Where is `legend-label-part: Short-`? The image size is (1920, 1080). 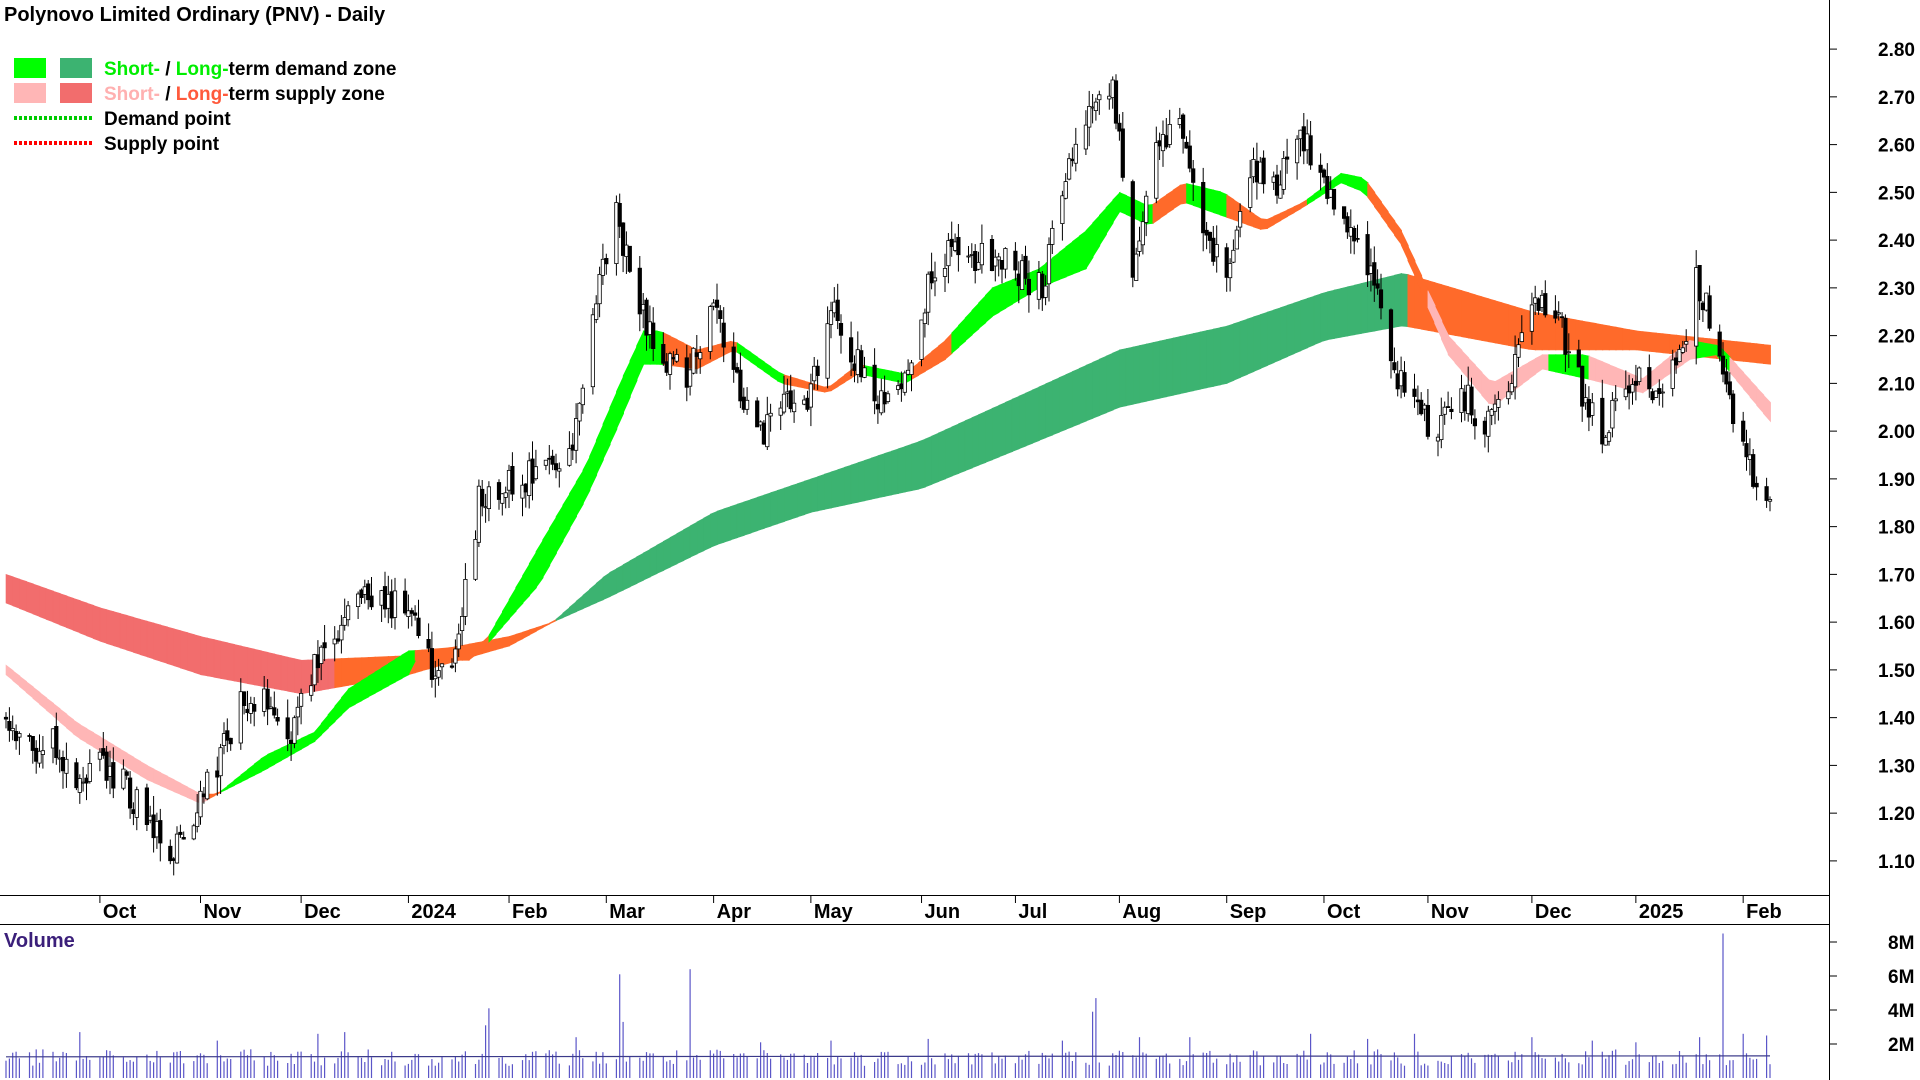 legend-label-part: Short- is located at coordinates (132, 69).